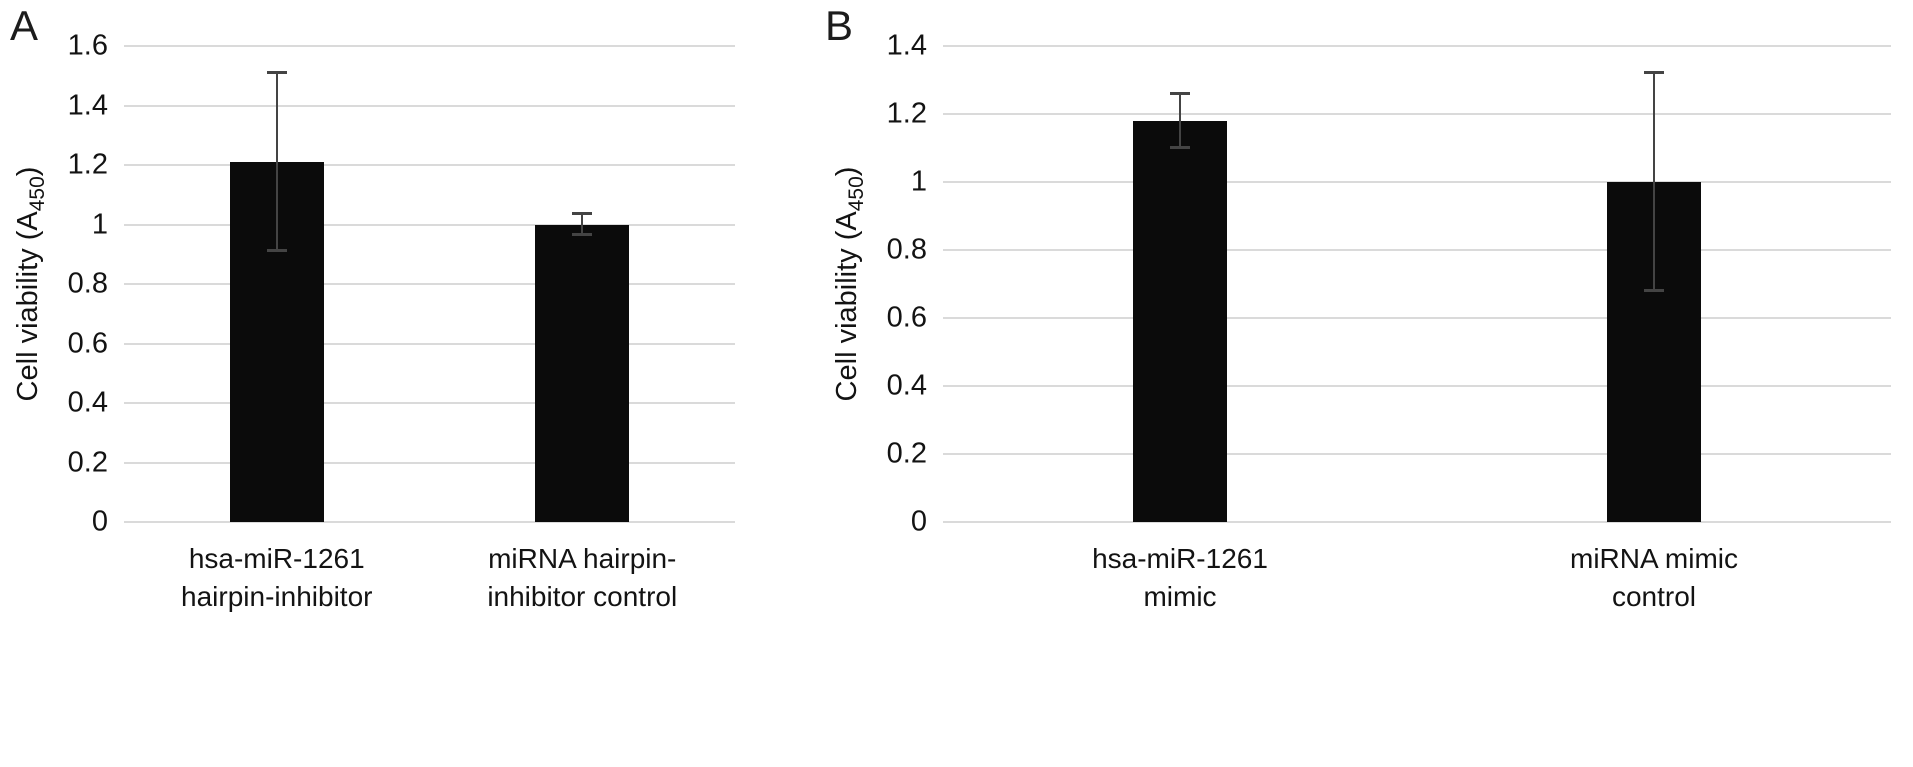  I want to click on x-category-label-line: control, so click(1654, 596).